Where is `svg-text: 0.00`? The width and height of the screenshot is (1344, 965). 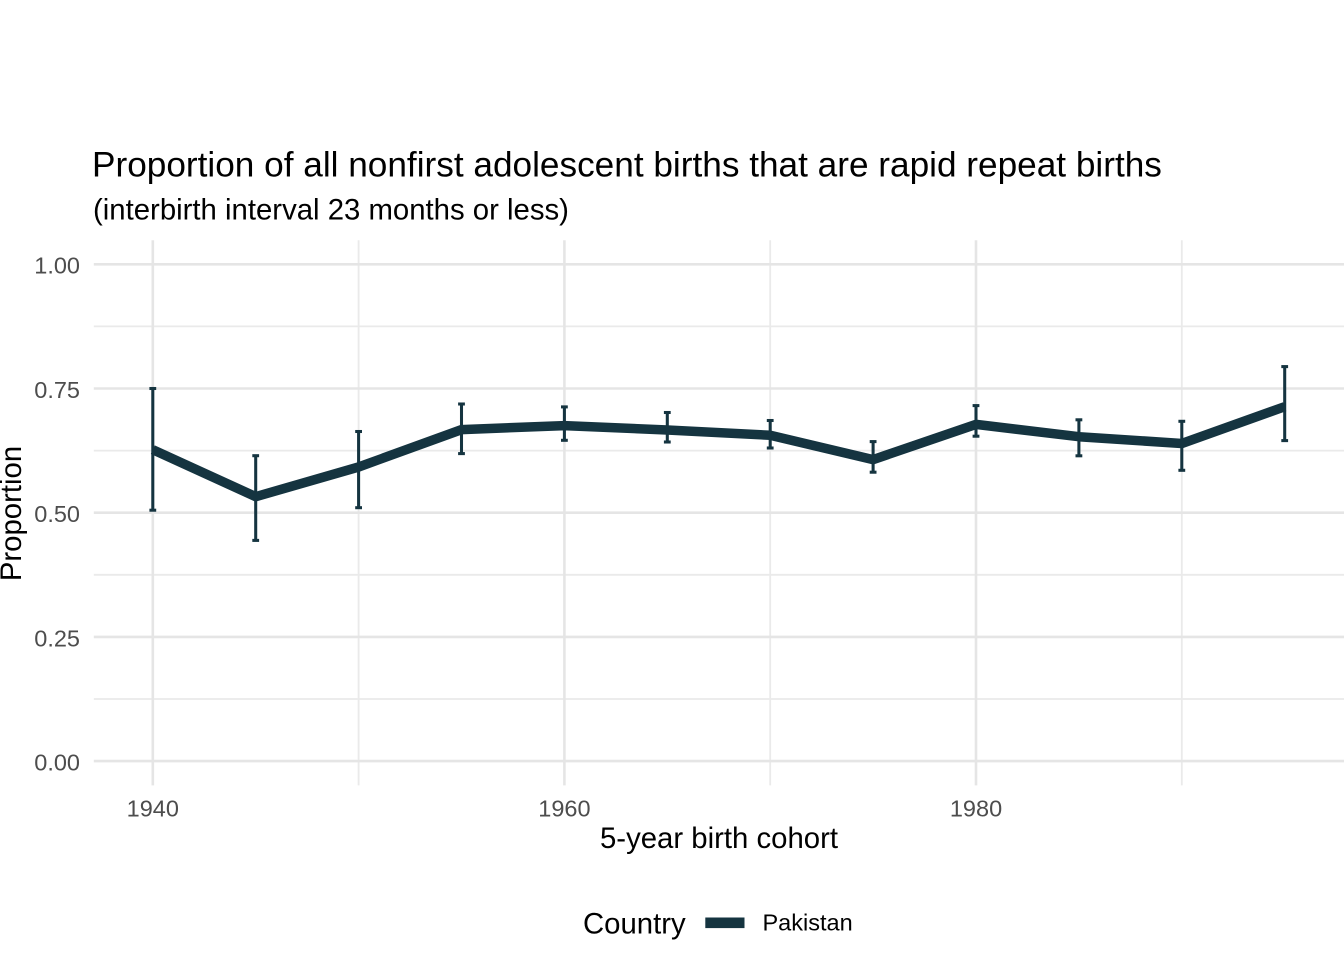 svg-text: 0.00 is located at coordinates (57, 763).